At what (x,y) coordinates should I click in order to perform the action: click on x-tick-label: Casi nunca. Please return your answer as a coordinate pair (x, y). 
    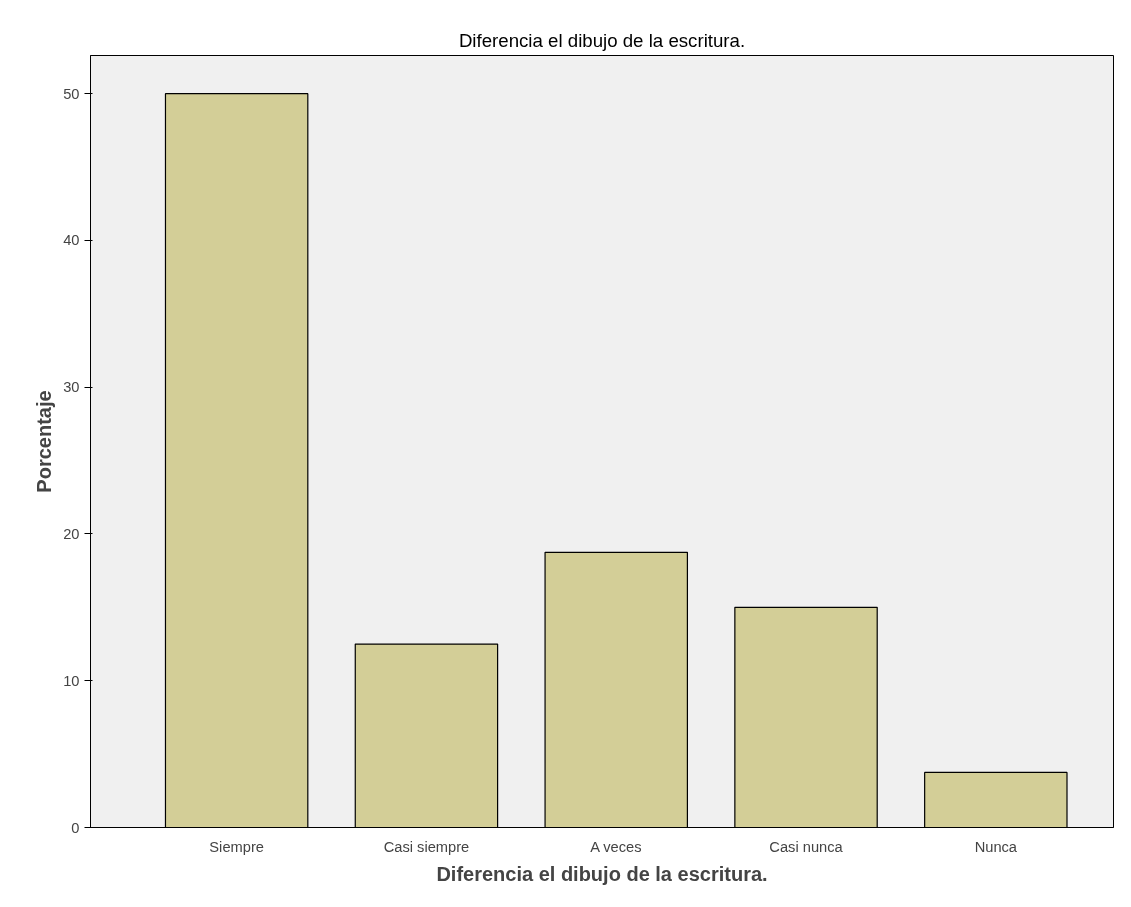
    Looking at the image, I should click on (806, 846).